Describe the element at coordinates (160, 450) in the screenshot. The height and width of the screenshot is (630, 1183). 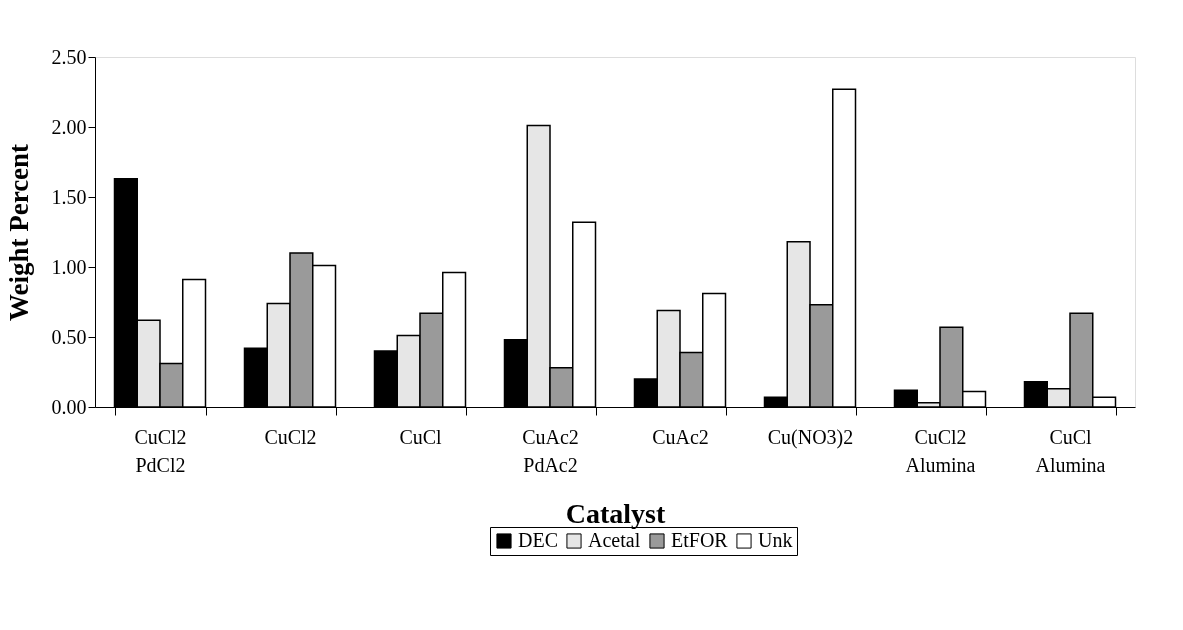
I see `x-tick-label: CuCl2 PdCl2` at that location.